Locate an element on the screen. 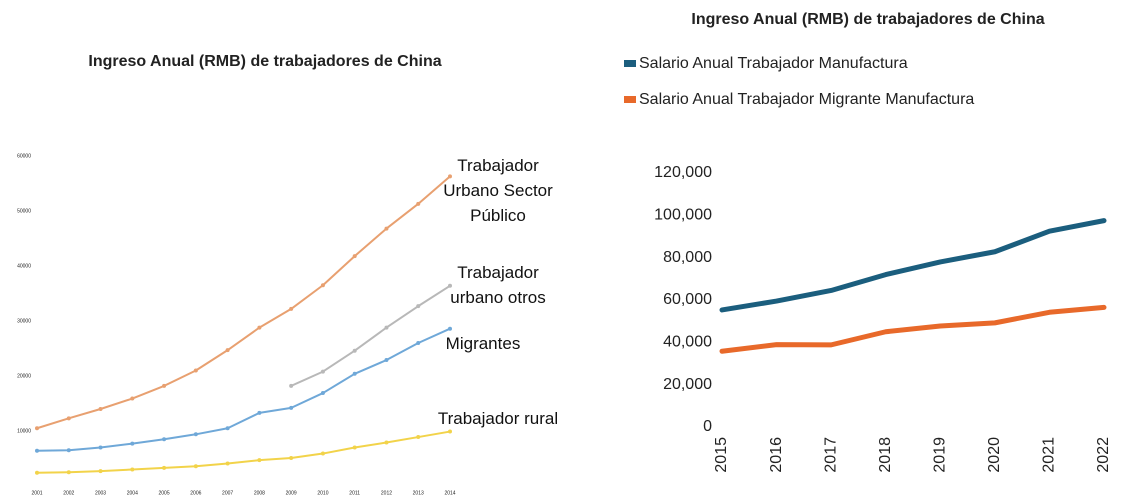 Image resolution: width=1128 pixels, height=499 pixels. x-tick-label: 2015 is located at coordinates (721, 455).